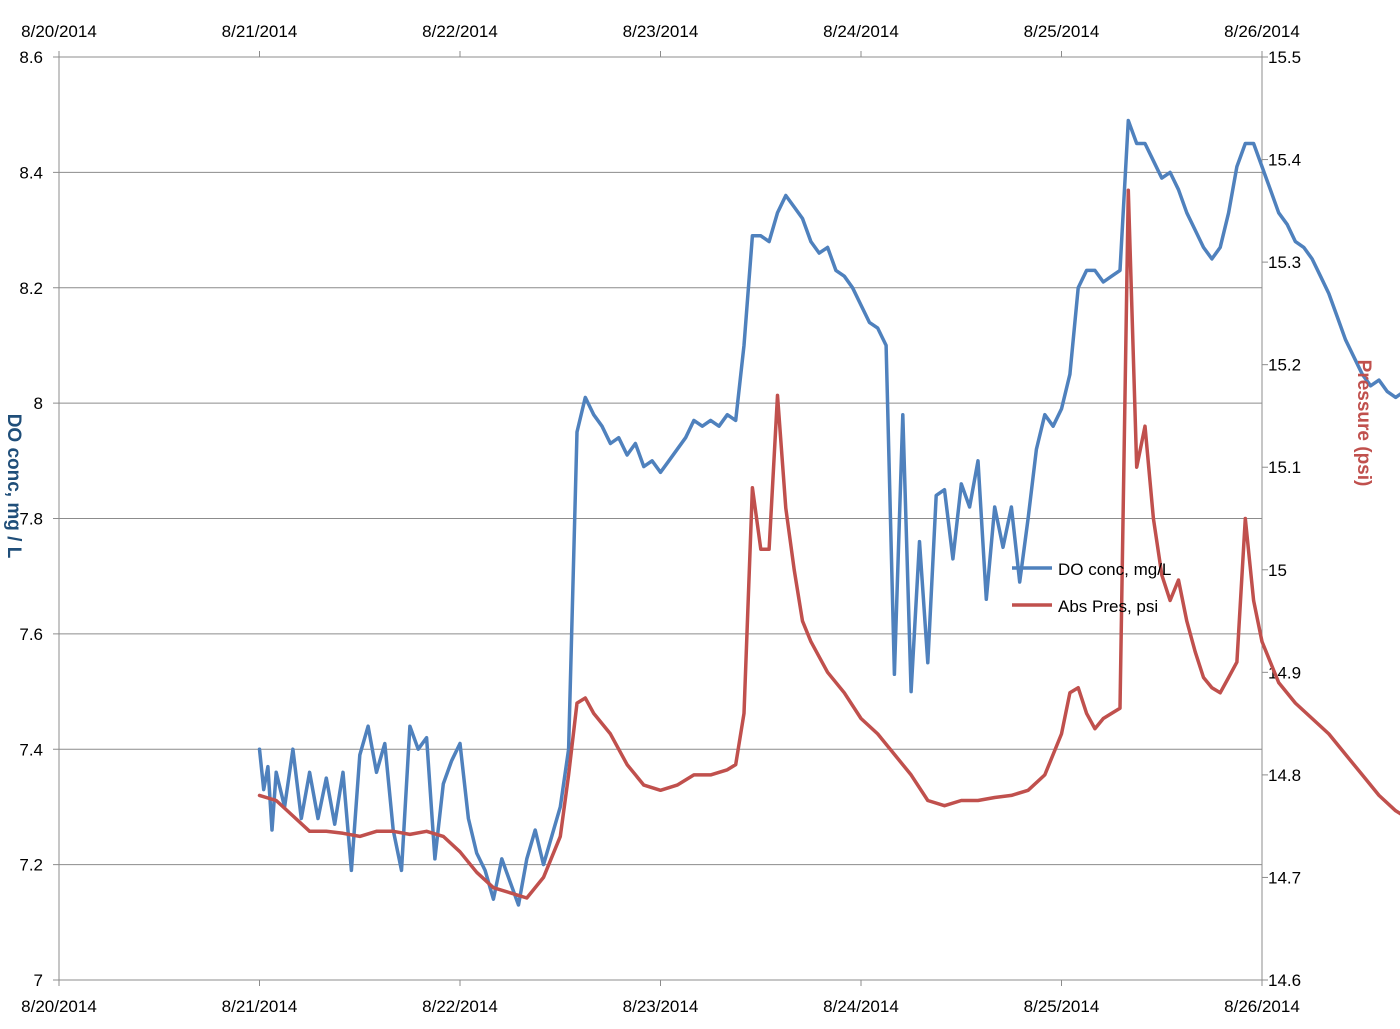 Image resolution: width=1400 pixels, height=1029 pixels. Describe the element at coordinates (460, 1006) in the screenshot. I see `x-tick-label-bottom: 8/22/2014` at that location.